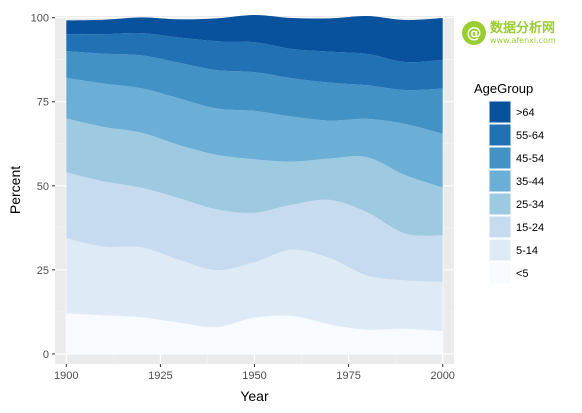 The image size is (582, 413). I want to click on y-tick-label: 0, so click(46, 355).